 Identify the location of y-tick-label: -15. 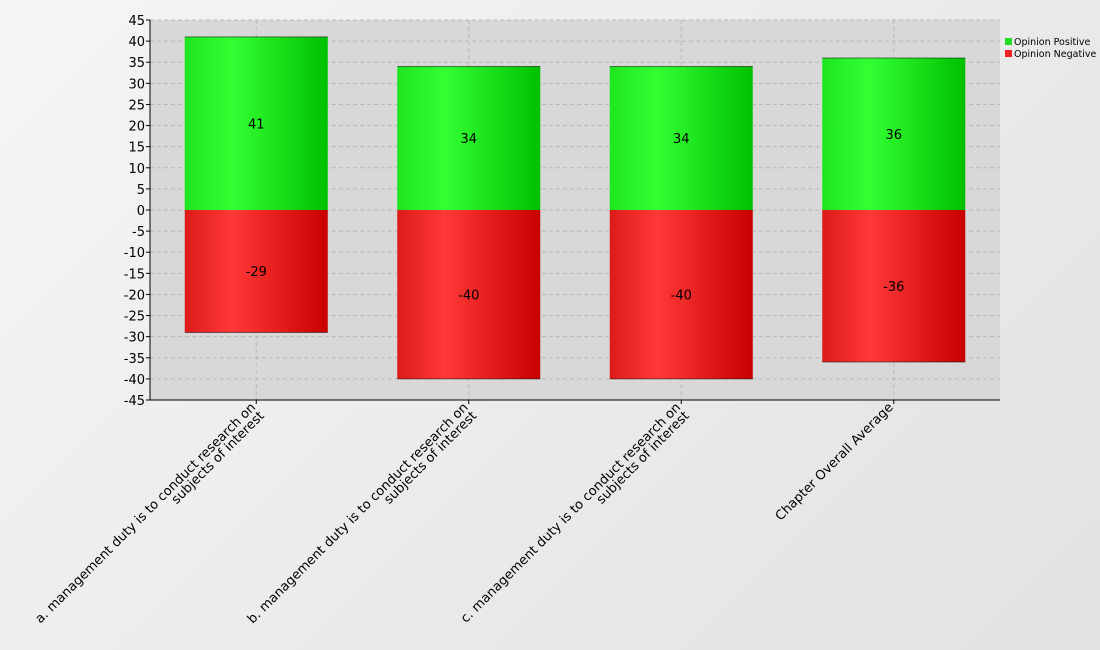
(134, 274).